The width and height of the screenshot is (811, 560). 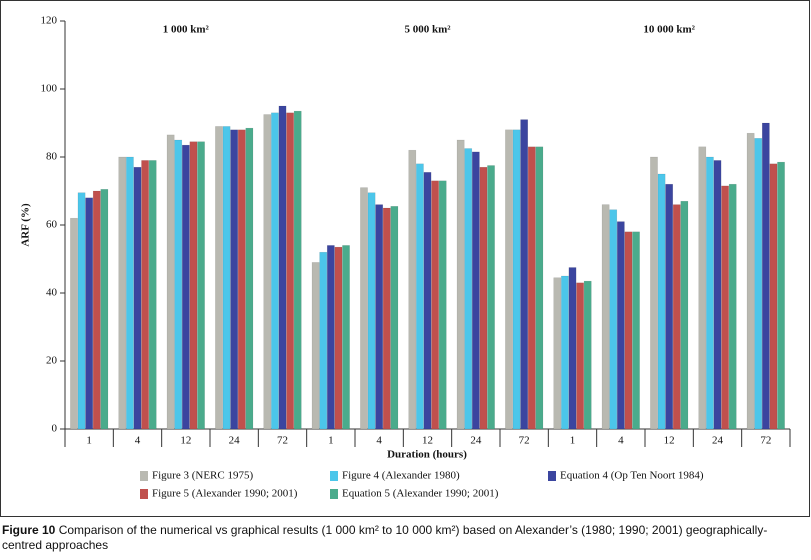 I want to click on y-tick-label: 40, so click(x=52, y=293).